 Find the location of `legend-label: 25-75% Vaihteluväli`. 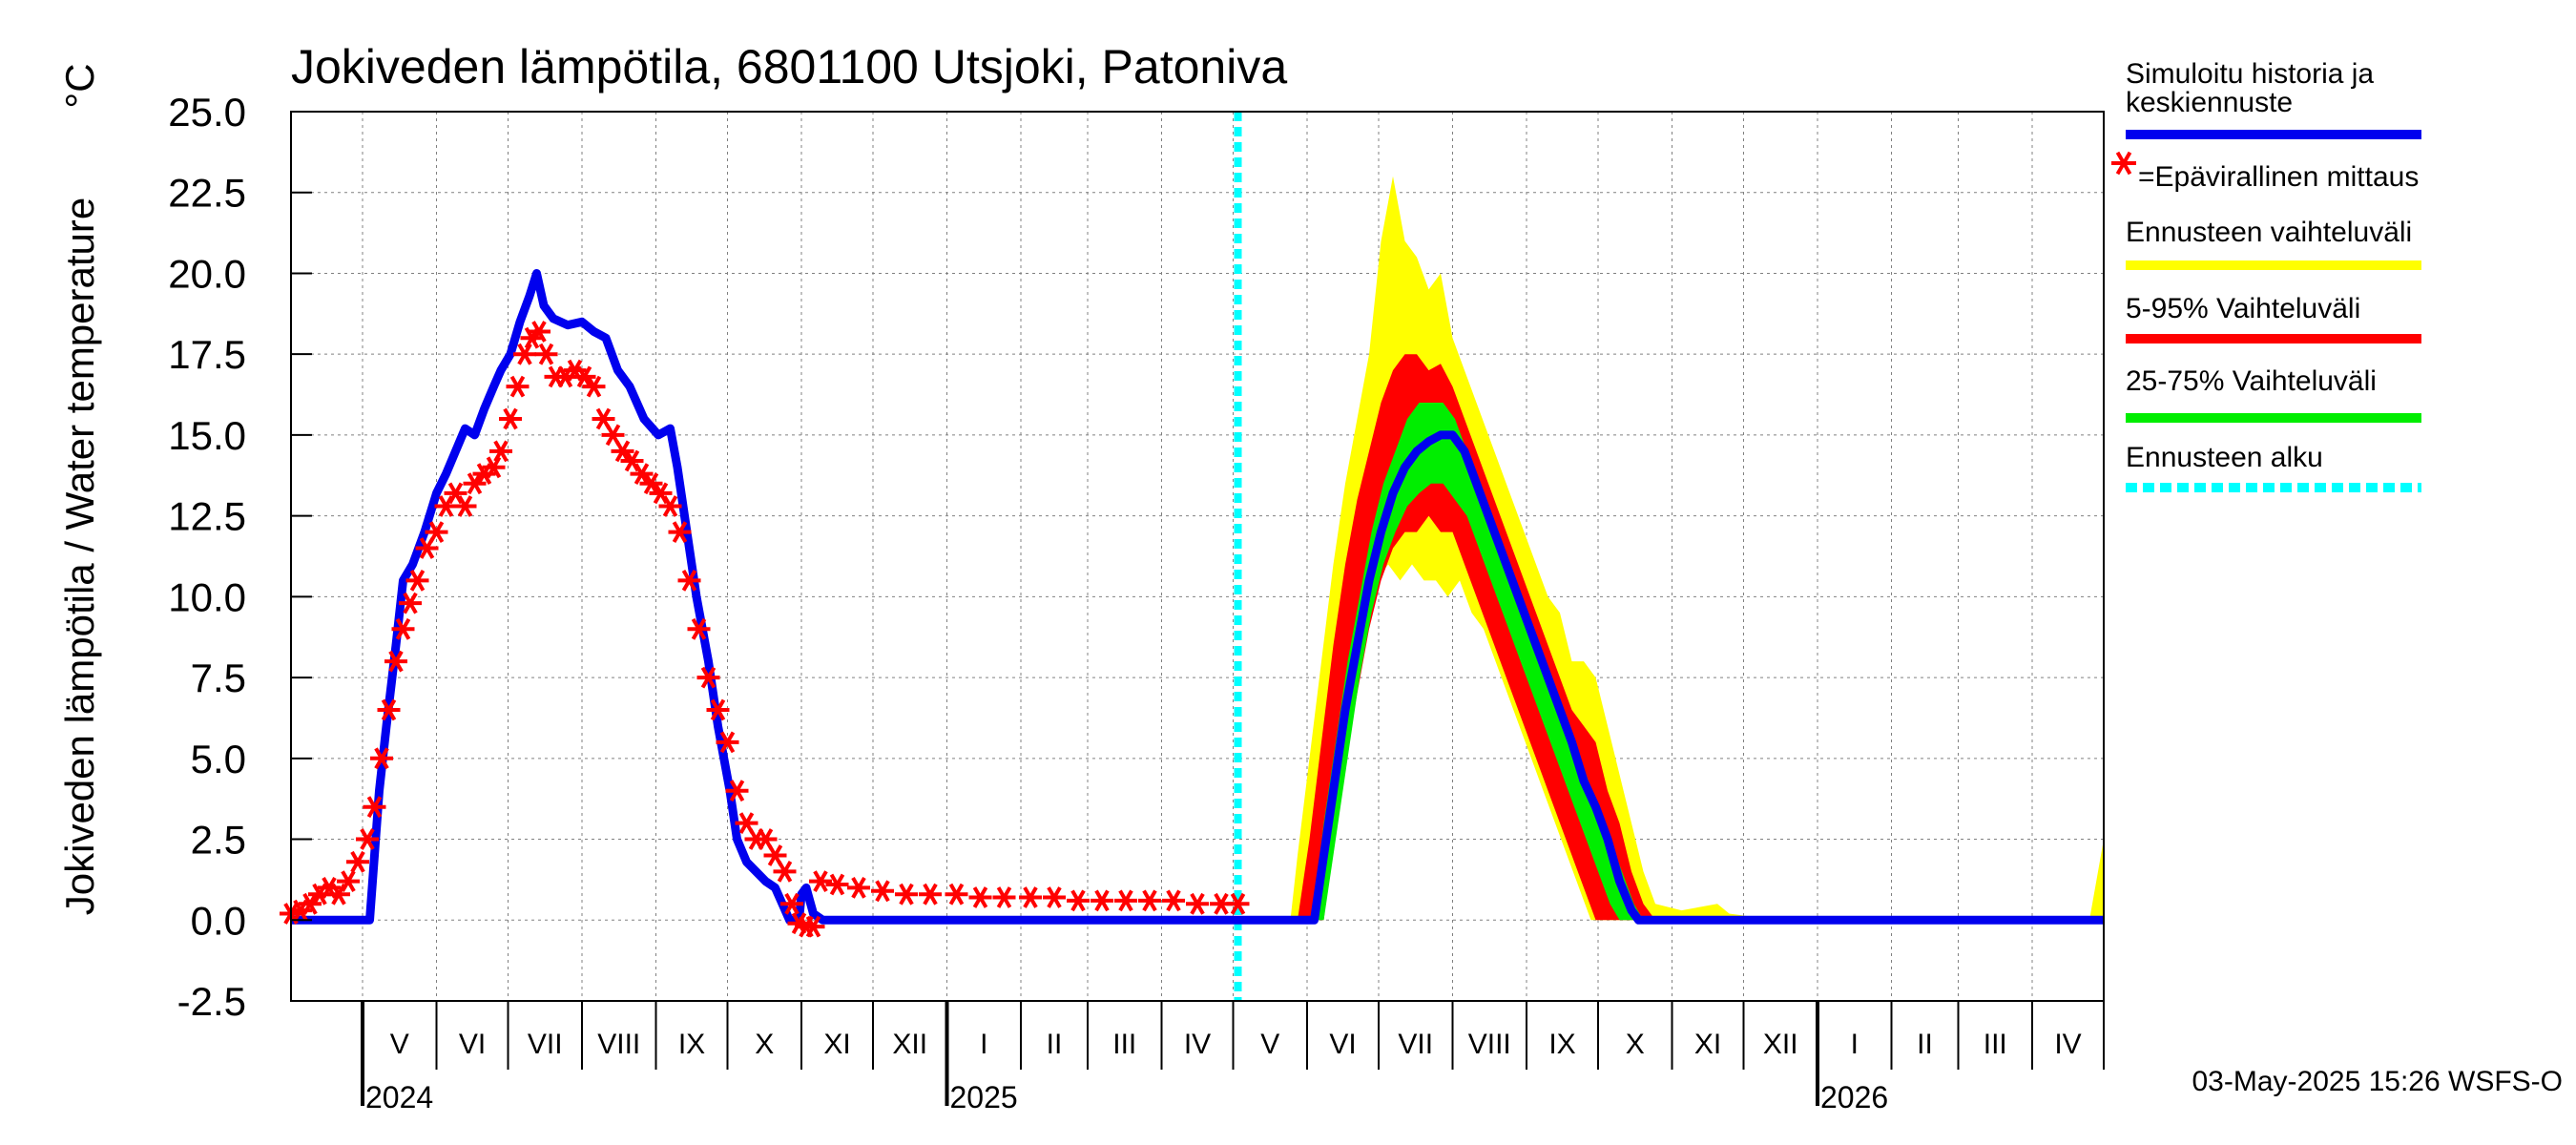

legend-label: 25-75% Vaihteluväli is located at coordinates (2251, 381).